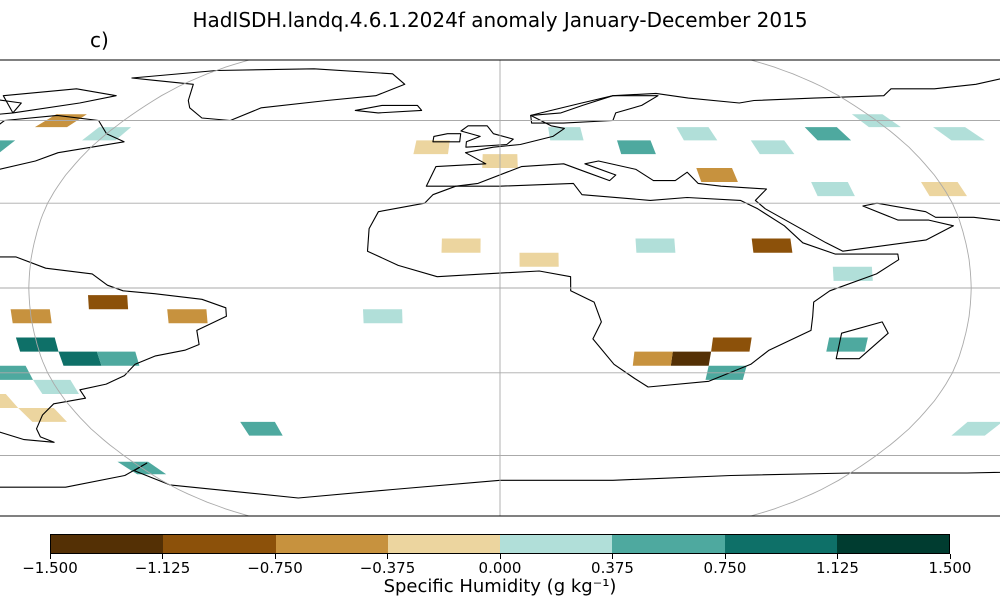 This screenshot has height=600, width=1000. I want to click on coastline-uk, so click(487, 136).